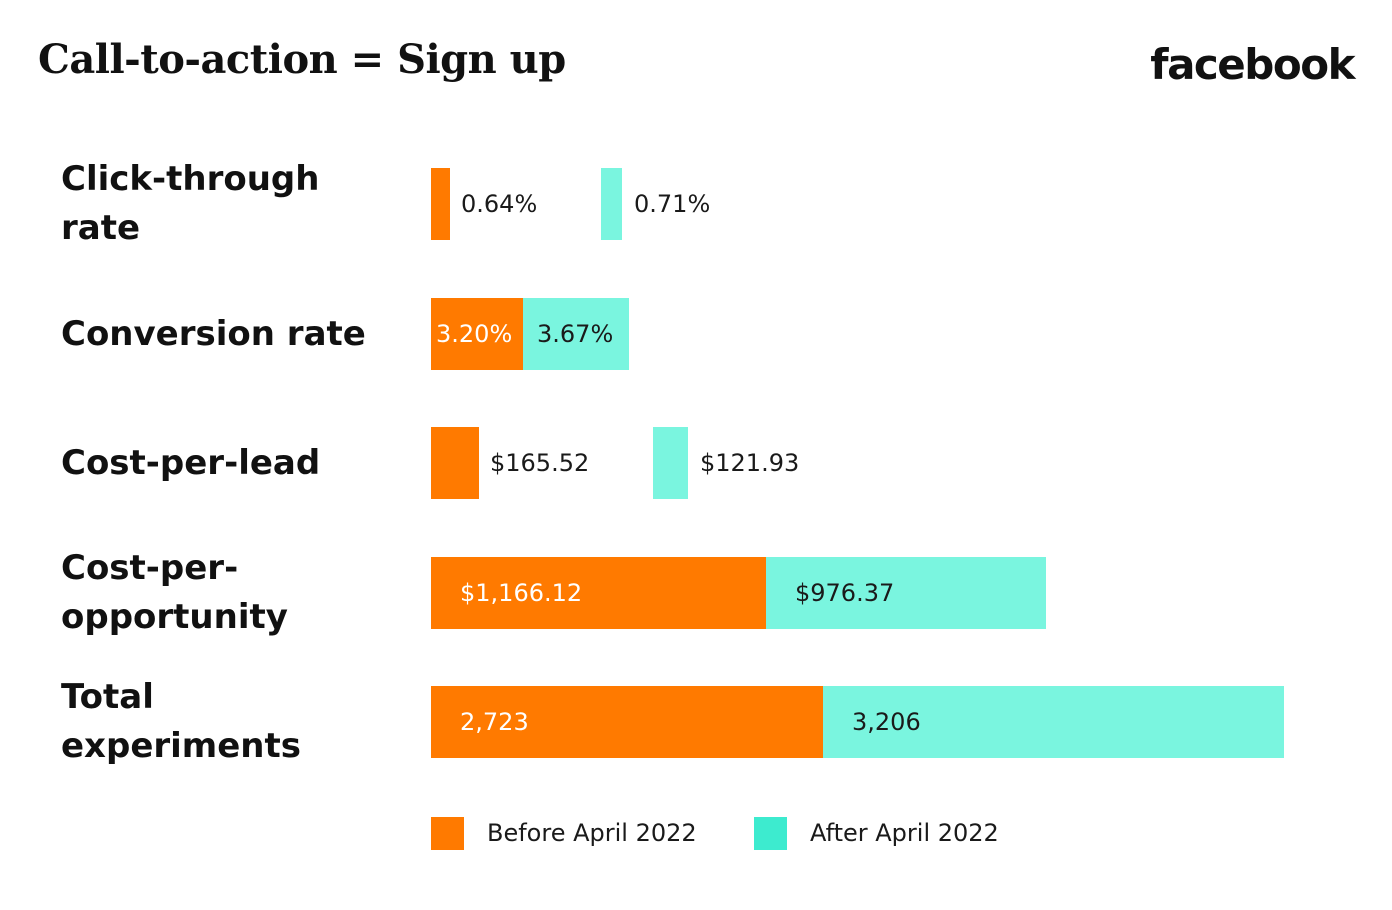 Image resolution: width=1392 pixels, height=910 pixels. I want to click on category-label-2: Conversion rate, so click(213, 334).